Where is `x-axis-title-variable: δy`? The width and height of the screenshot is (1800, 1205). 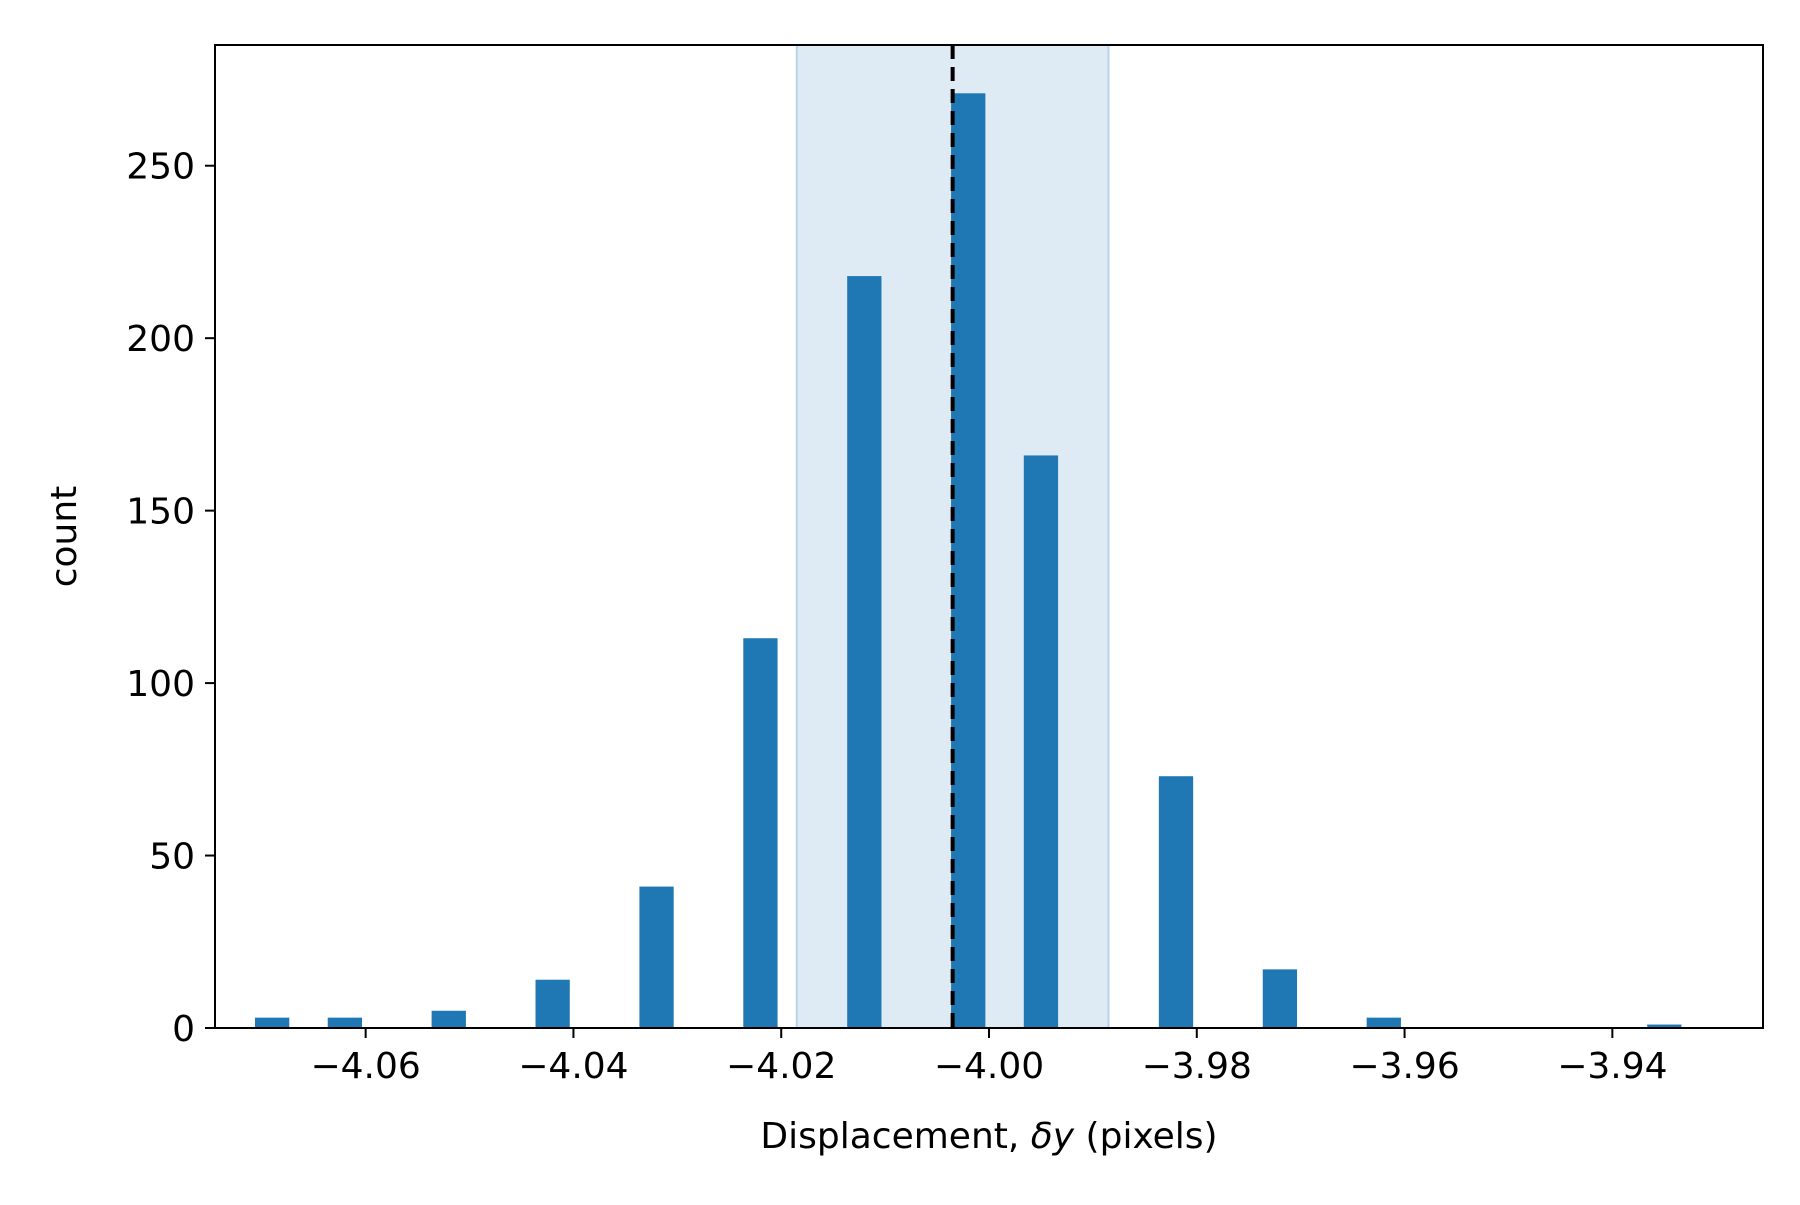
x-axis-title-variable: δy is located at coordinates (1053, 1136).